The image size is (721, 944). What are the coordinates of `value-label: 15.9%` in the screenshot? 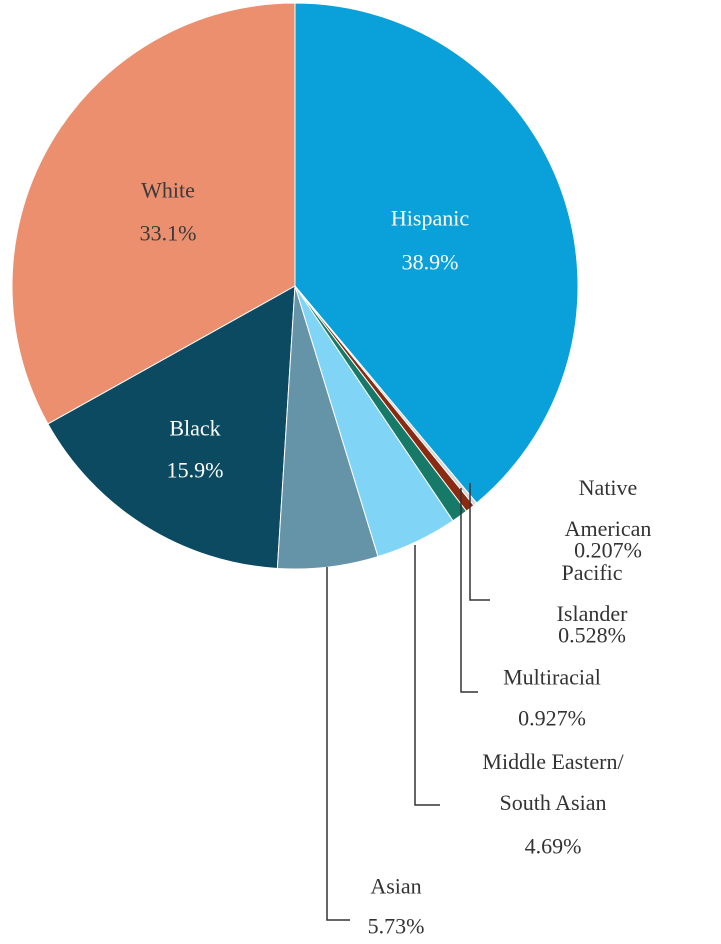 It's located at (195, 470).